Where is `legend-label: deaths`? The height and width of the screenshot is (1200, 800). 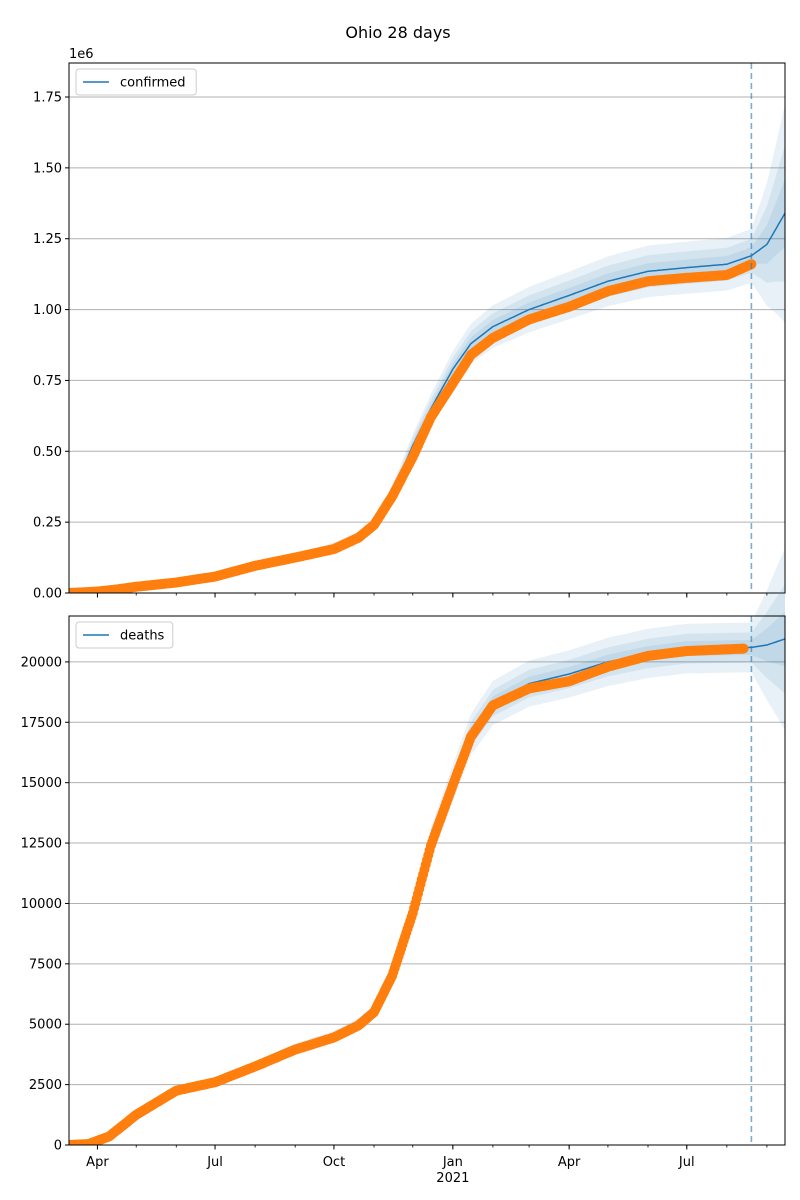 legend-label: deaths is located at coordinates (142, 636).